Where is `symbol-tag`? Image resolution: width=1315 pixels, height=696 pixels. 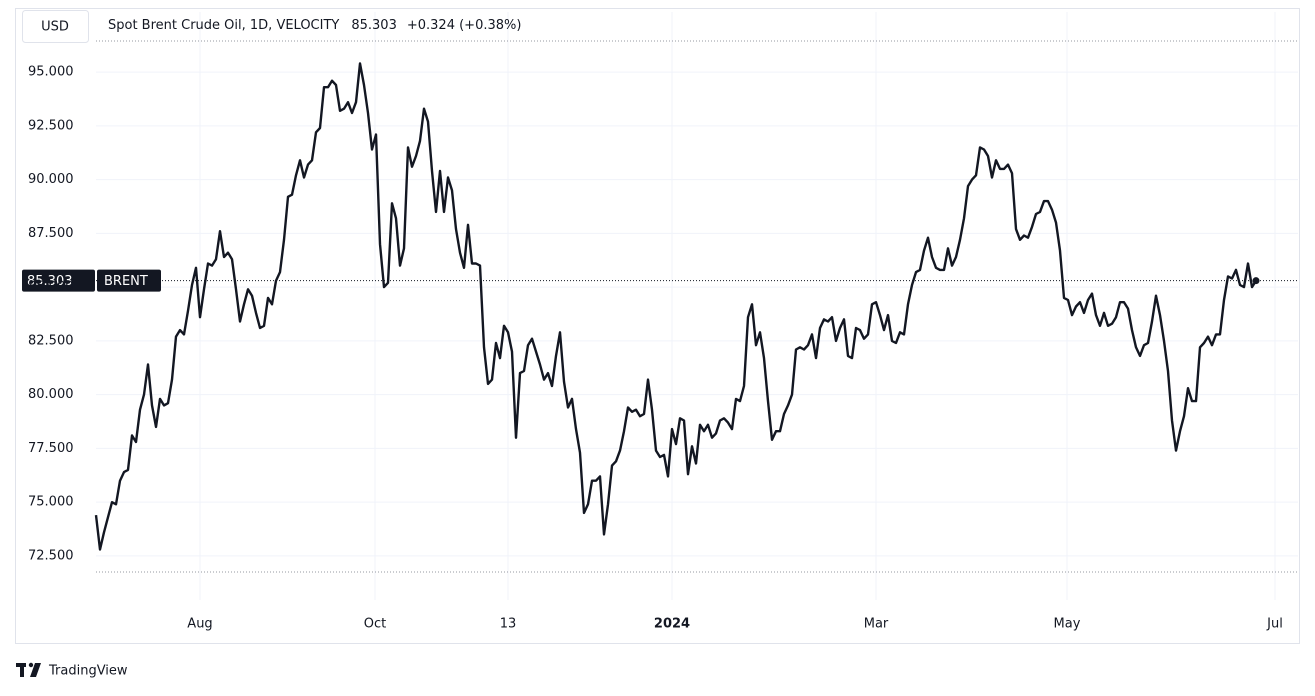 symbol-tag is located at coordinates (129, 280).